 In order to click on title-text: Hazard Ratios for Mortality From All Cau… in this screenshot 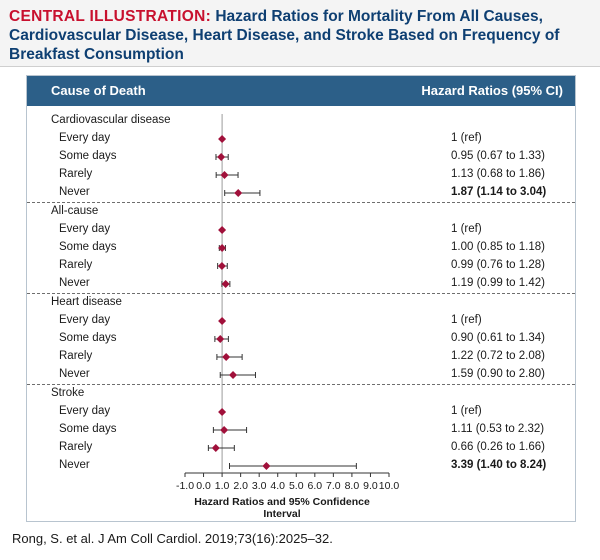, I will do `click(284, 35)`.